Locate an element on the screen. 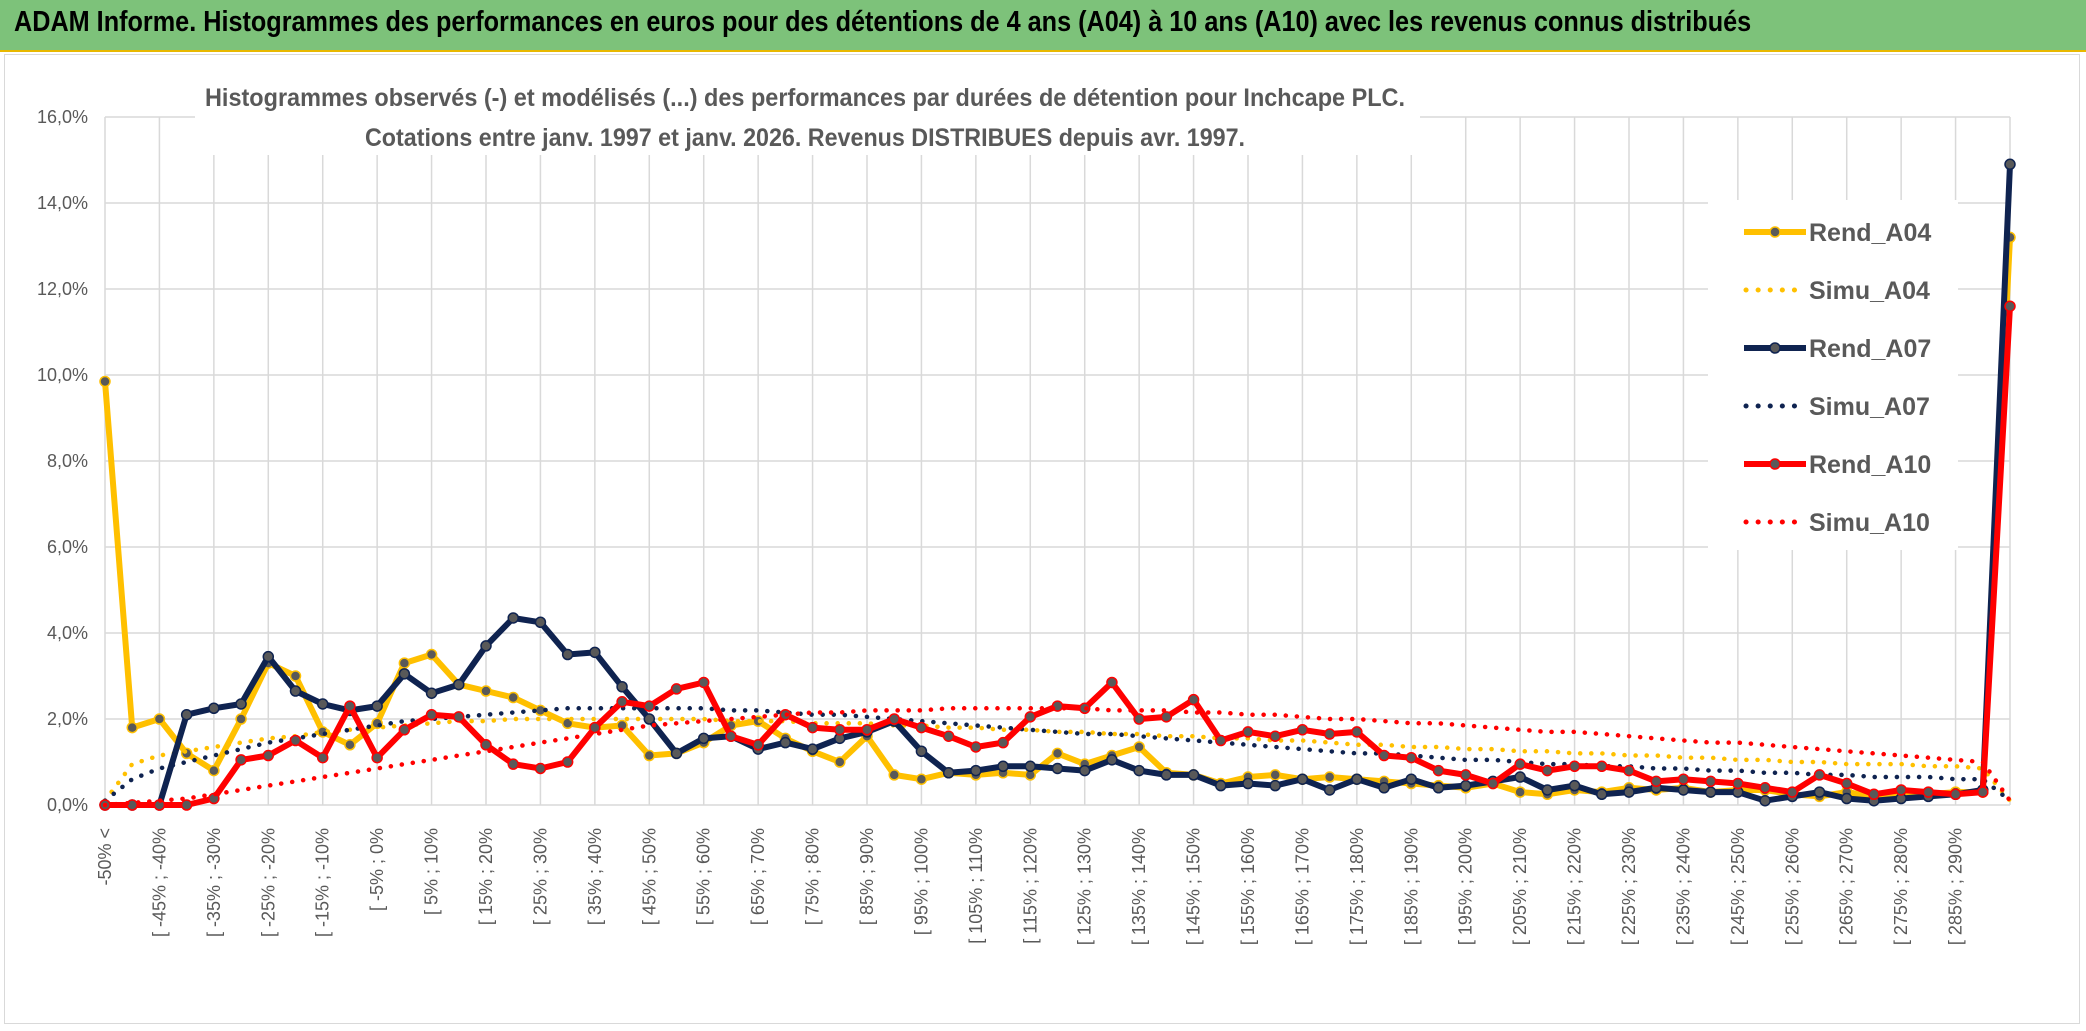 Image resolution: width=2086 pixels, height=1031 pixels. legend-label-simu-a07: Simu_A07 is located at coordinates (1869, 407).